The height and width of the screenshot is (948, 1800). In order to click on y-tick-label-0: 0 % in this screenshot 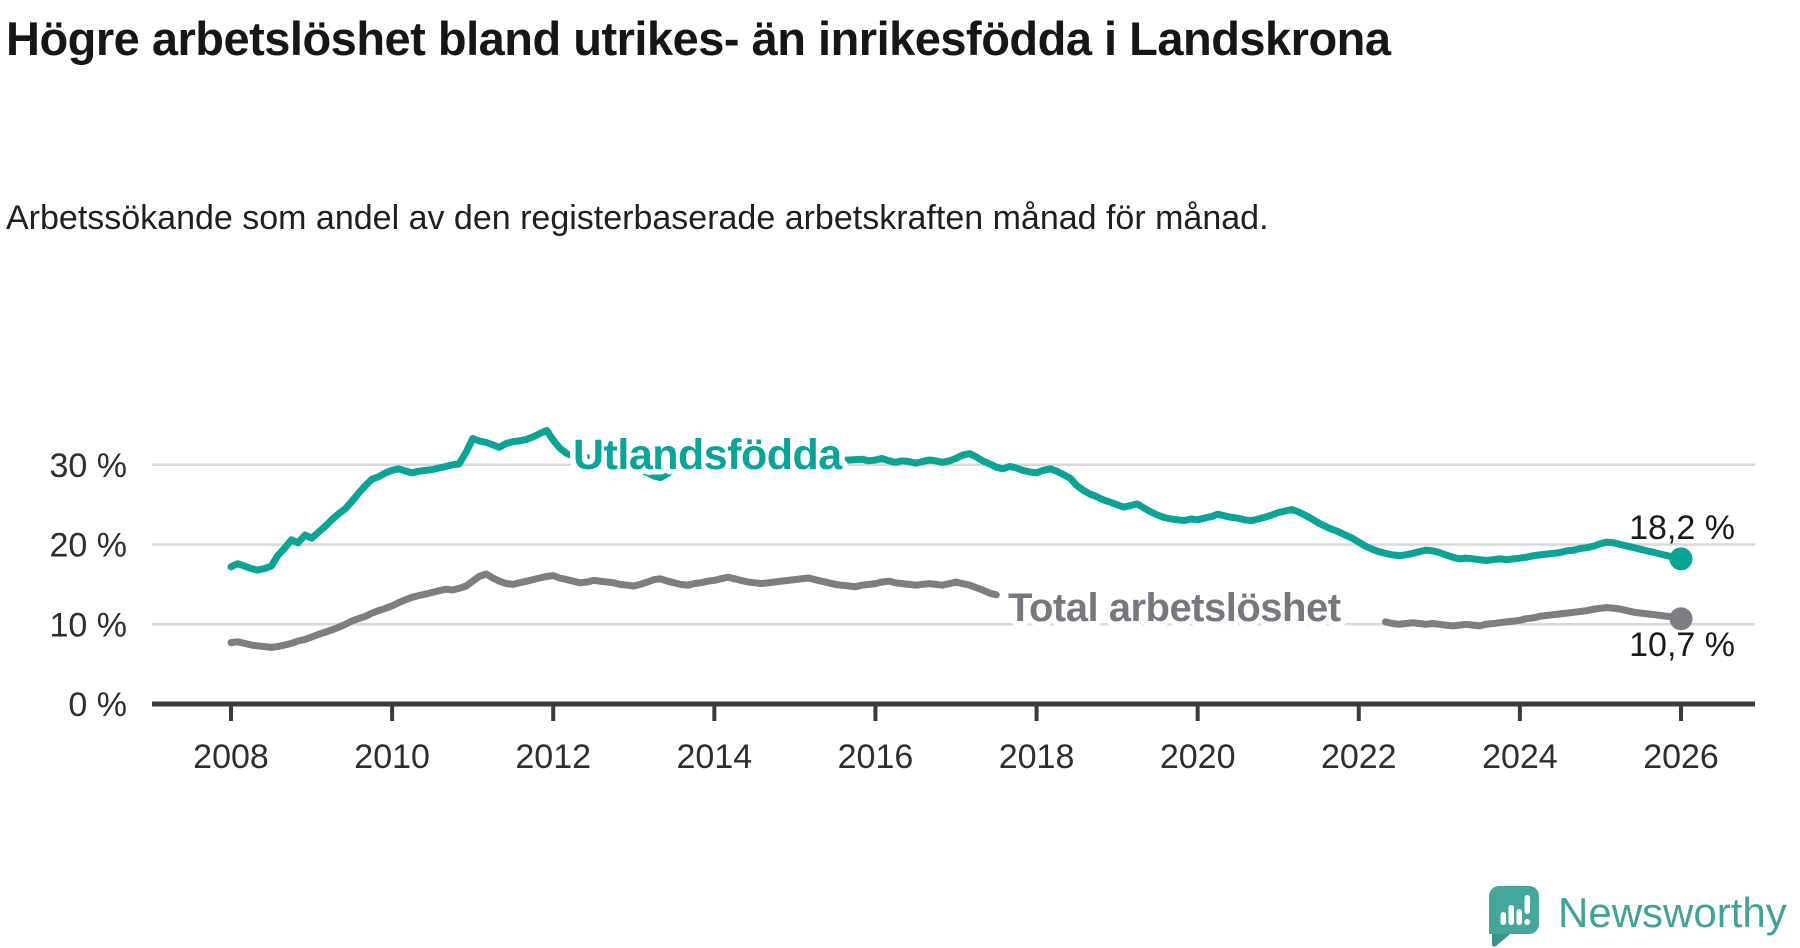, I will do `click(97, 705)`.